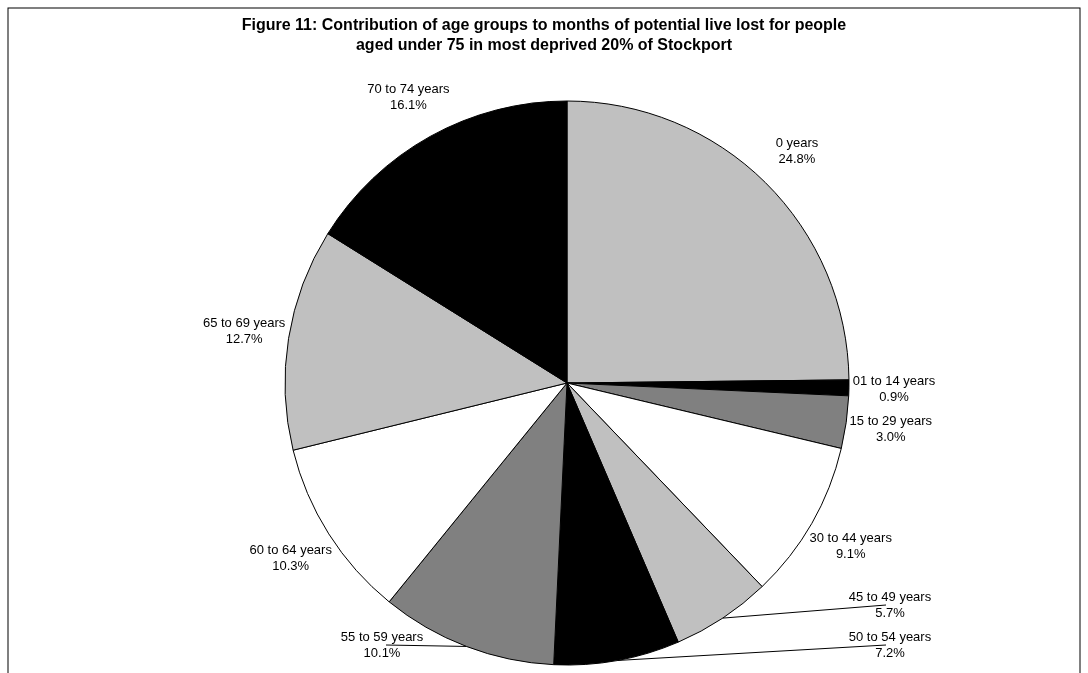 The height and width of the screenshot is (673, 1088). What do you see at coordinates (244, 323) in the screenshot?
I see `slice-label: 65 to 69 years` at bounding box center [244, 323].